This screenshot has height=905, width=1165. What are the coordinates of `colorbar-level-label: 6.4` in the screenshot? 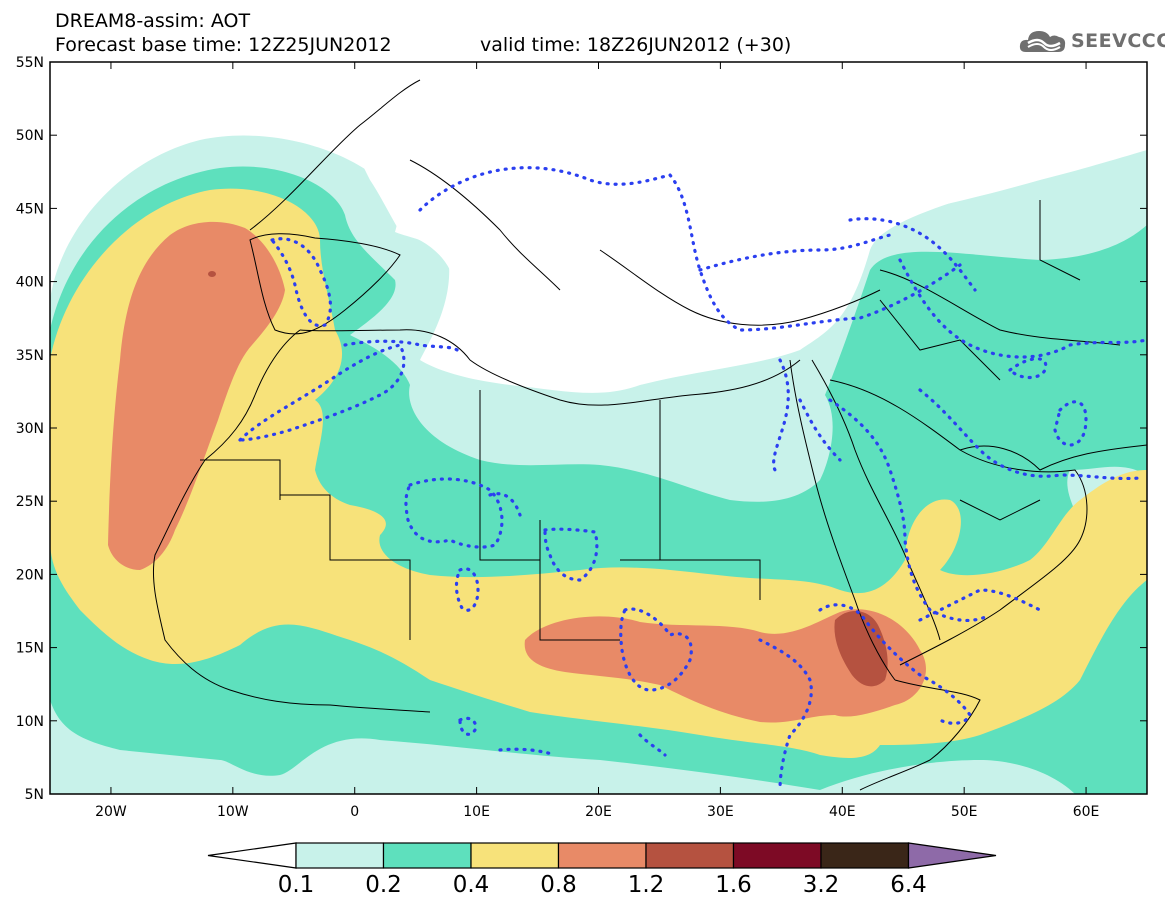 It's located at (908, 885).